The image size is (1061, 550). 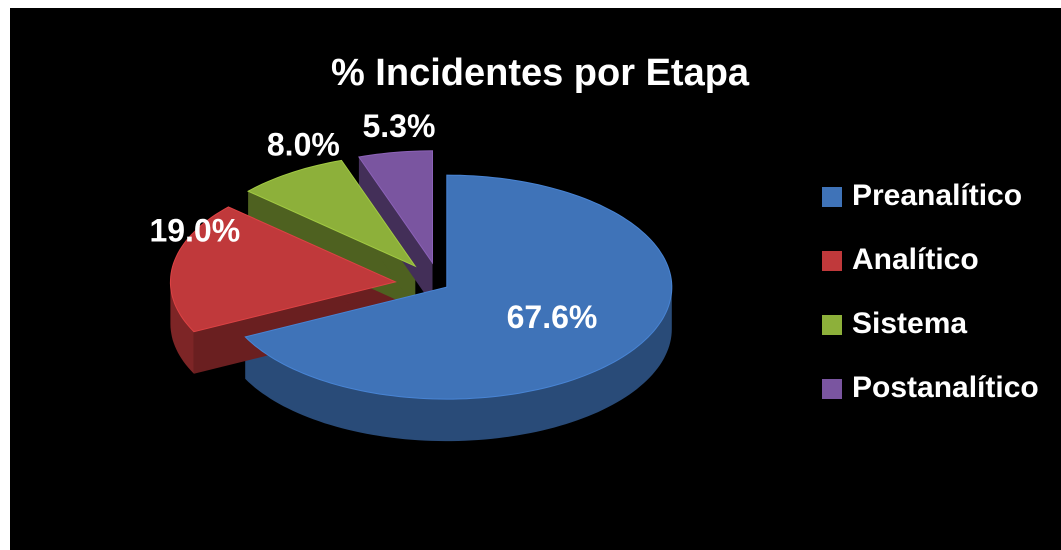 What do you see at coordinates (303, 145) in the screenshot?
I see `data-label: 8.0%` at bounding box center [303, 145].